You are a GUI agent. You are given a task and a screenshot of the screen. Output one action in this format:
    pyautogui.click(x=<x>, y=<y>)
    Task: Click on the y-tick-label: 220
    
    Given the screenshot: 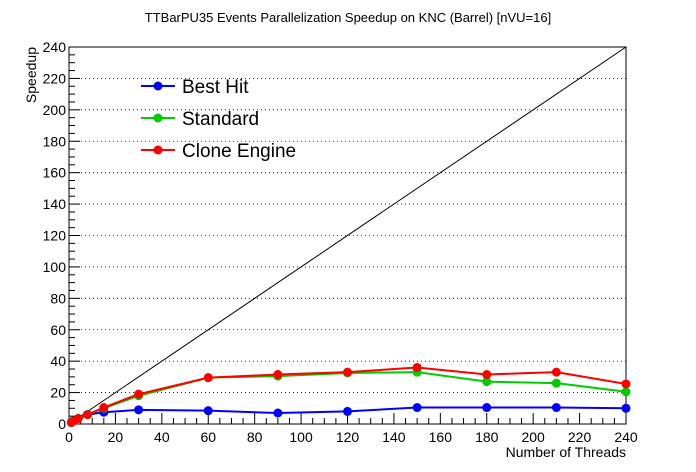 What is the action you would take?
    pyautogui.click(x=55, y=78)
    